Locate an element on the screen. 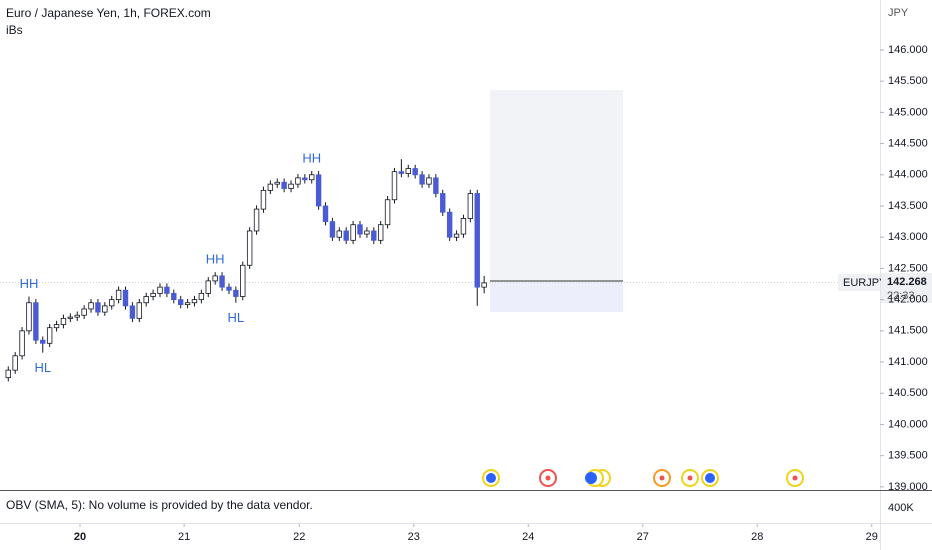  x-tick-label: 28 is located at coordinates (757, 537).